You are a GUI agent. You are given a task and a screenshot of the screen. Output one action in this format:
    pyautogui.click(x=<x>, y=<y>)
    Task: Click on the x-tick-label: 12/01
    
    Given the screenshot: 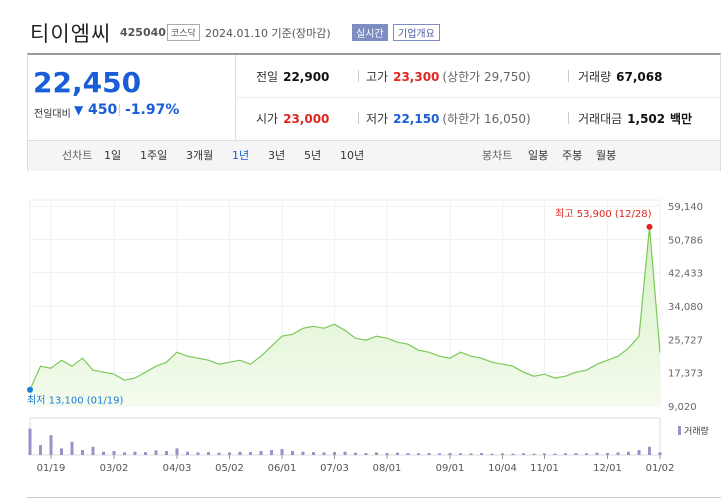 What is the action you would take?
    pyautogui.click(x=607, y=468)
    